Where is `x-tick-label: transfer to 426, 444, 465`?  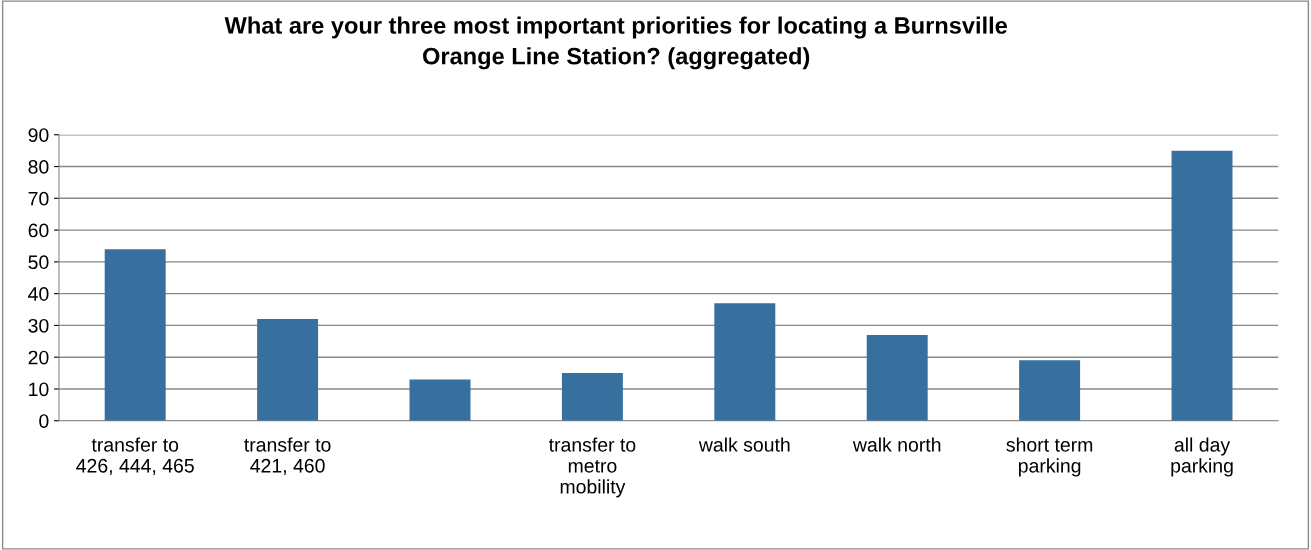
x-tick-label: transfer to 426, 444, 465 is located at coordinates (135, 456).